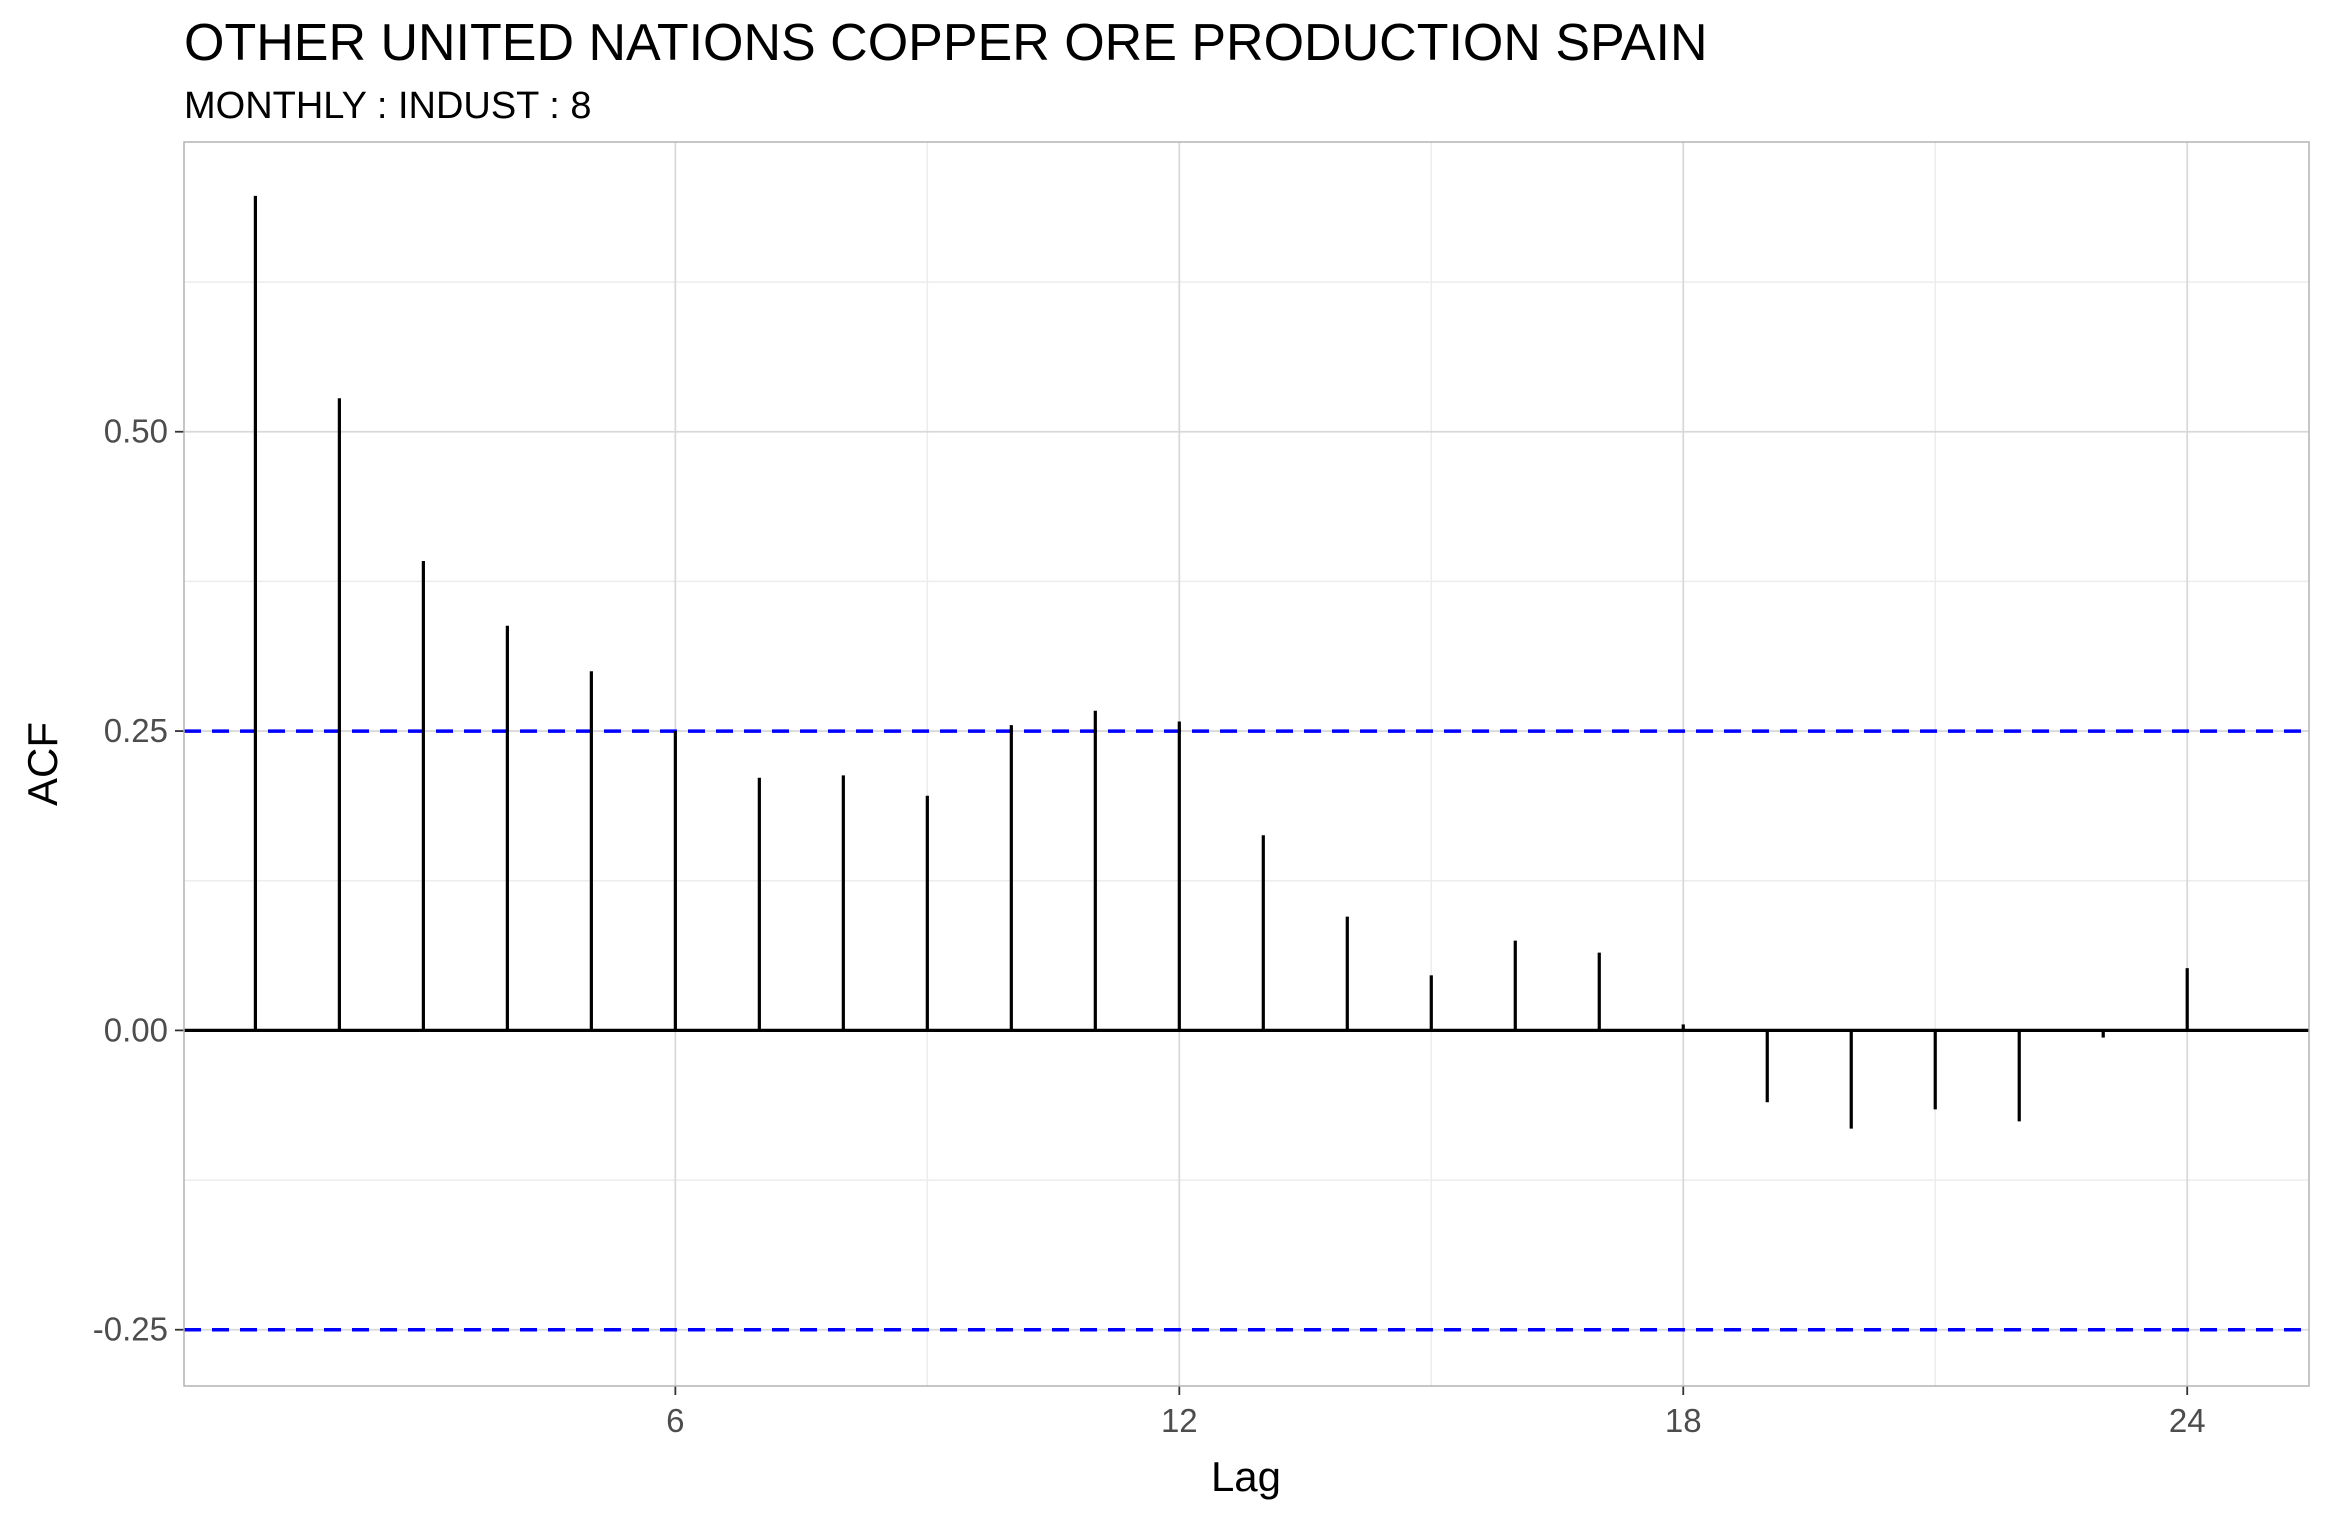 The height and width of the screenshot is (1525, 2329). What do you see at coordinates (136, 730) in the screenshot?
I see `y-tick-label: 0.25` at bounding box center [136, 730].